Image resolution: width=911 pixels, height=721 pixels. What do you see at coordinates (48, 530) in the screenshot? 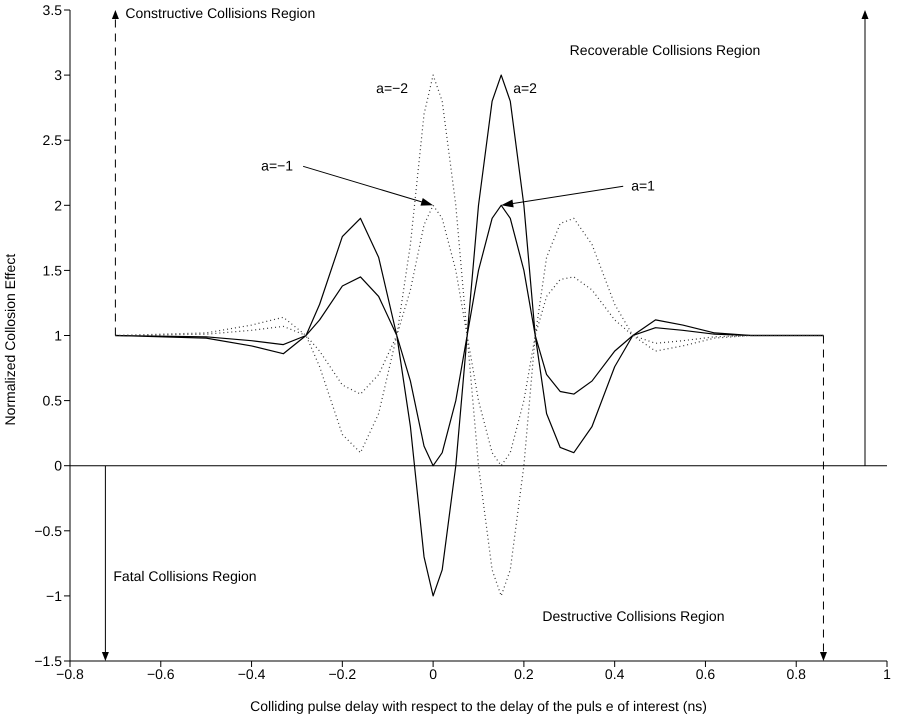
I see `y-tick-label: −0.5` at bounding box center [48, 530].